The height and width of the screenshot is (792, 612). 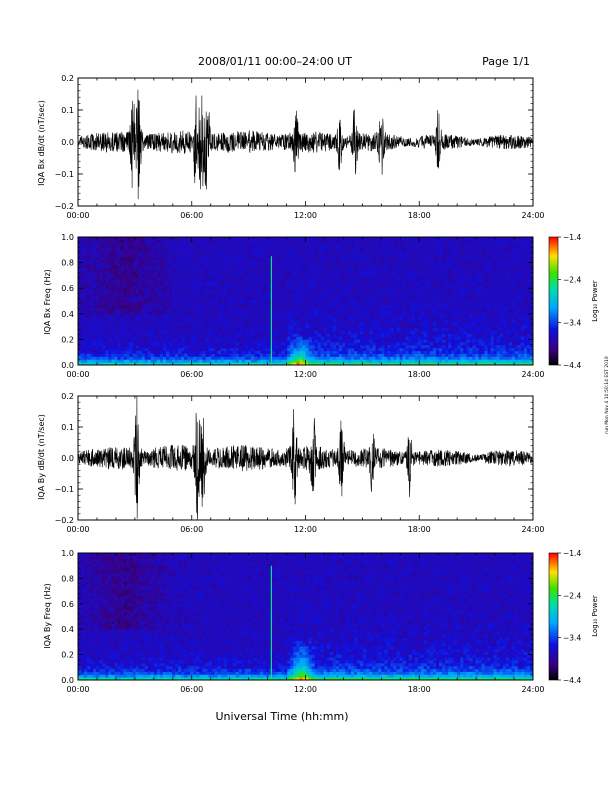 What do you see at coordinates (67, 288) in the screenshot?
I see `y-tick-label: 0.6` at bounding box center [67, 288].